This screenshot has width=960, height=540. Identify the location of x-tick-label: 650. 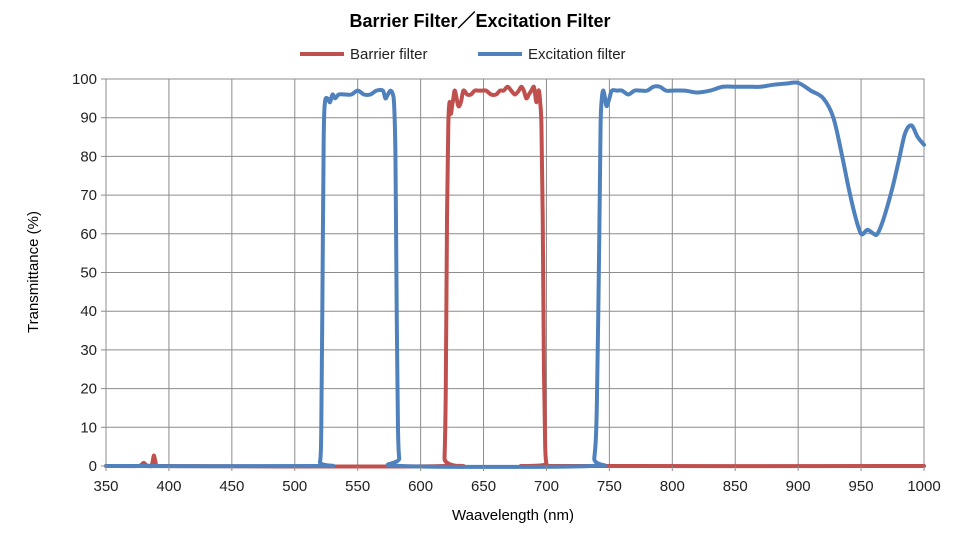
(483, 486).